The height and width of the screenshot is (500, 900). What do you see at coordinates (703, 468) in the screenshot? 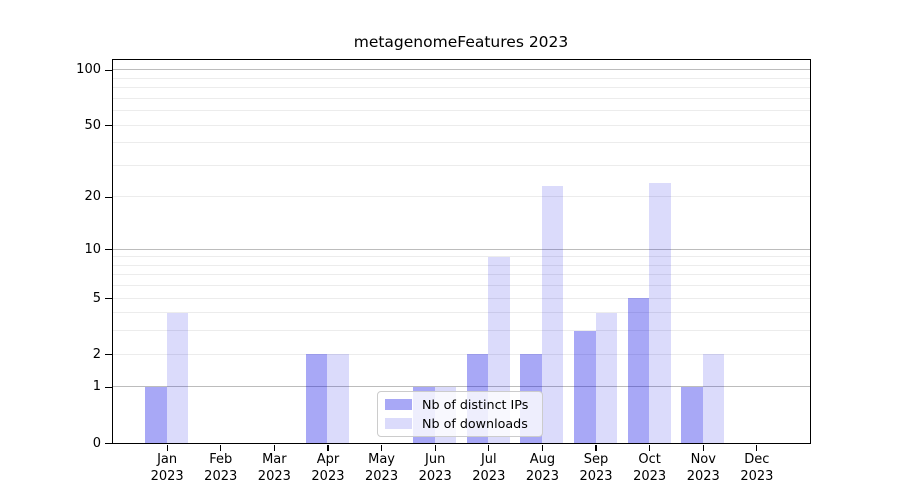
I see `x-tick-label-nov: Nov 2023` at bounding box center [703, 468].